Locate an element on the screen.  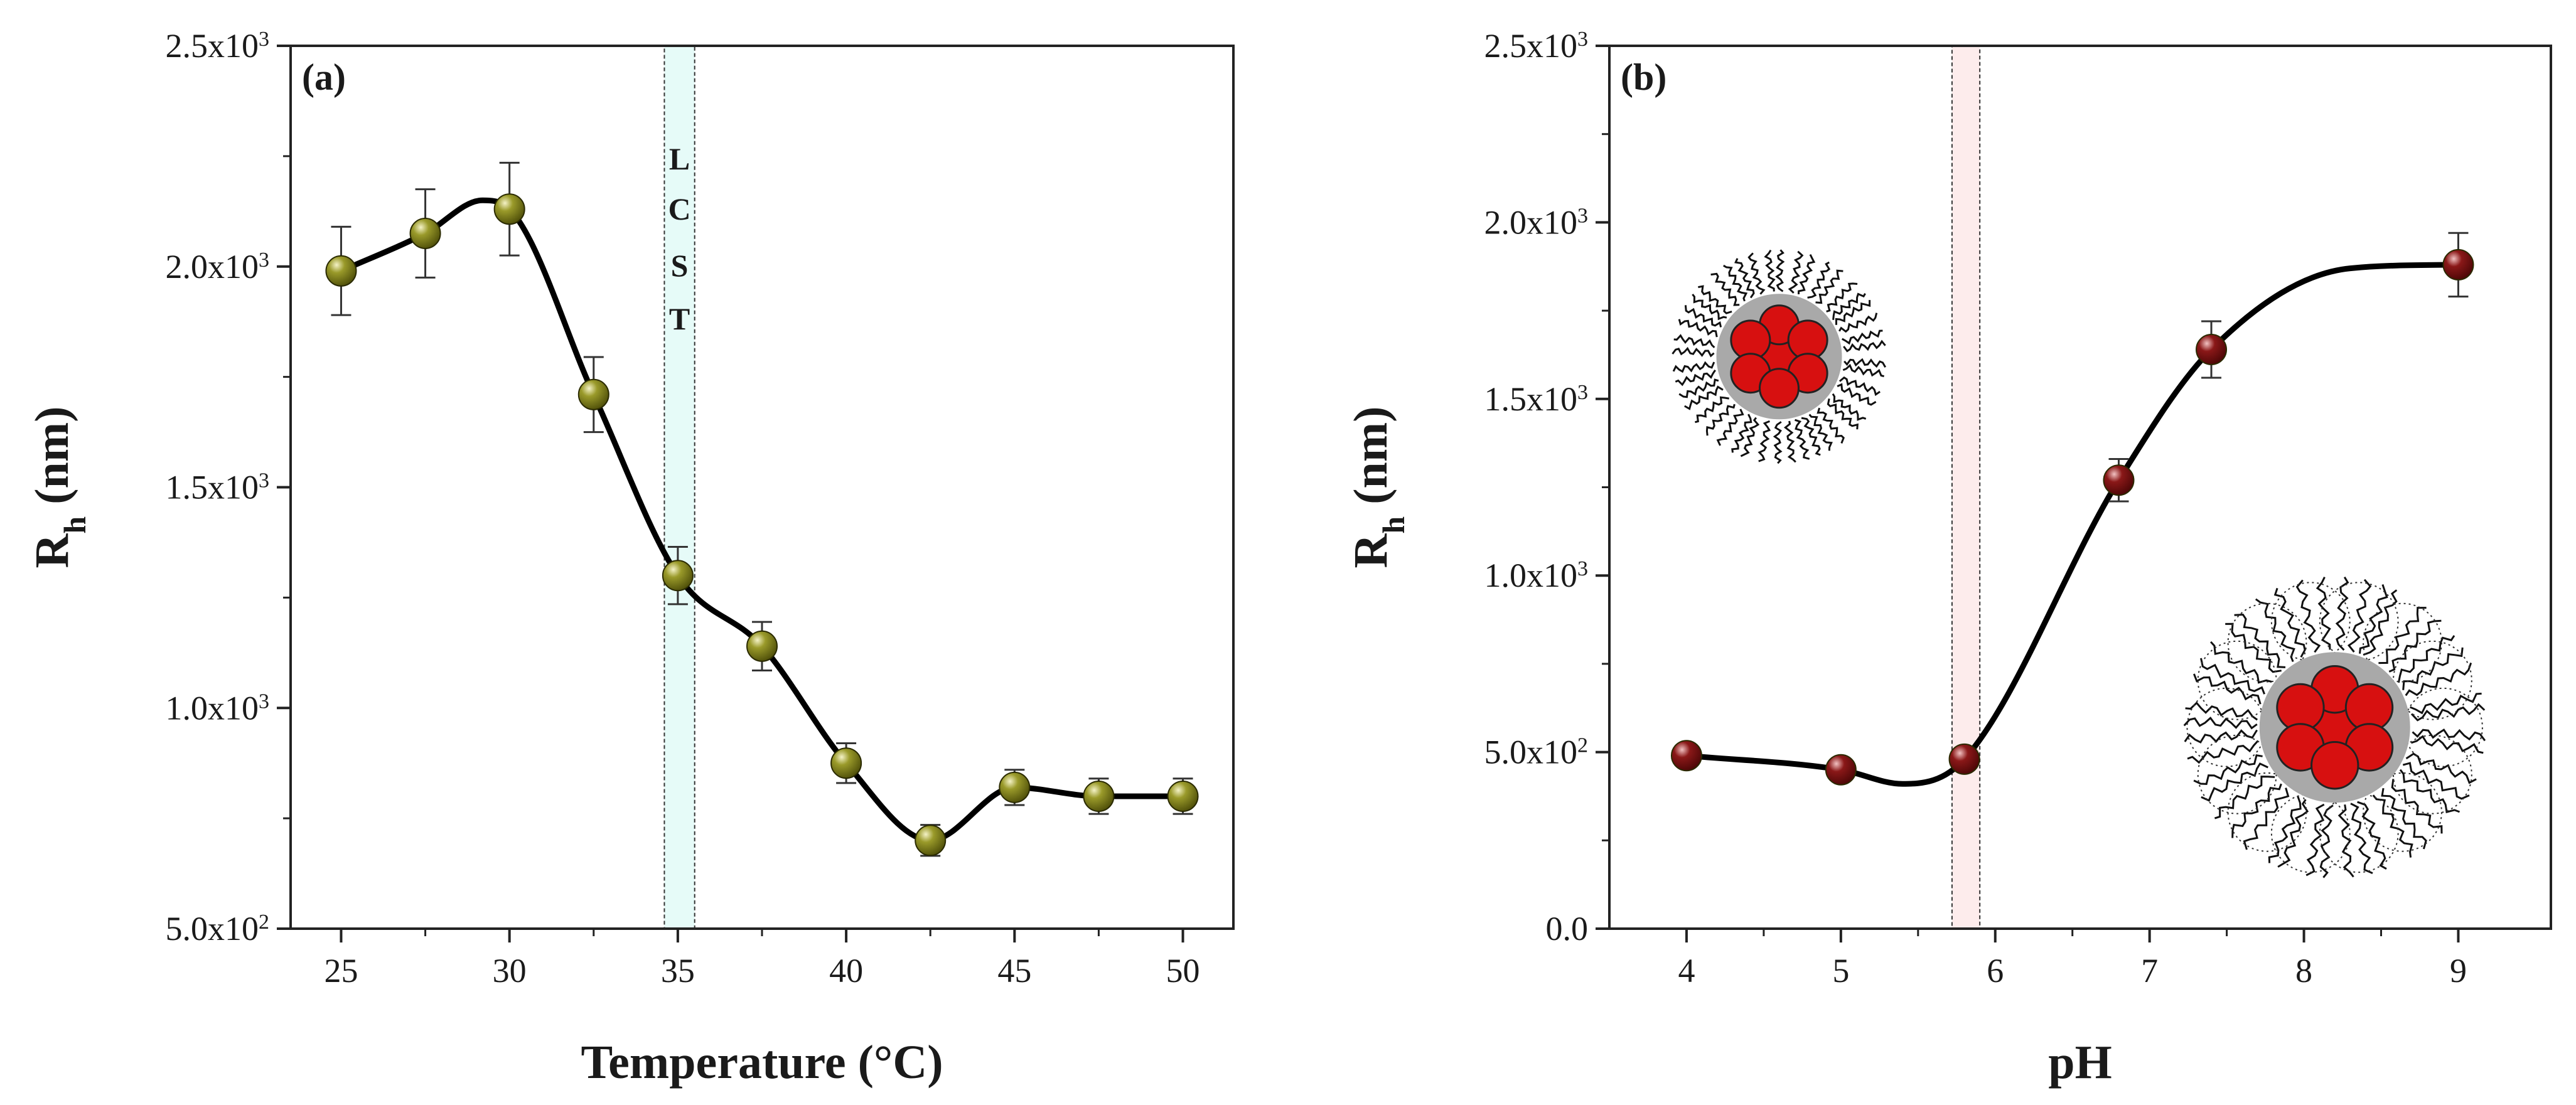
lcst-band is located at coordinates (679, 487).